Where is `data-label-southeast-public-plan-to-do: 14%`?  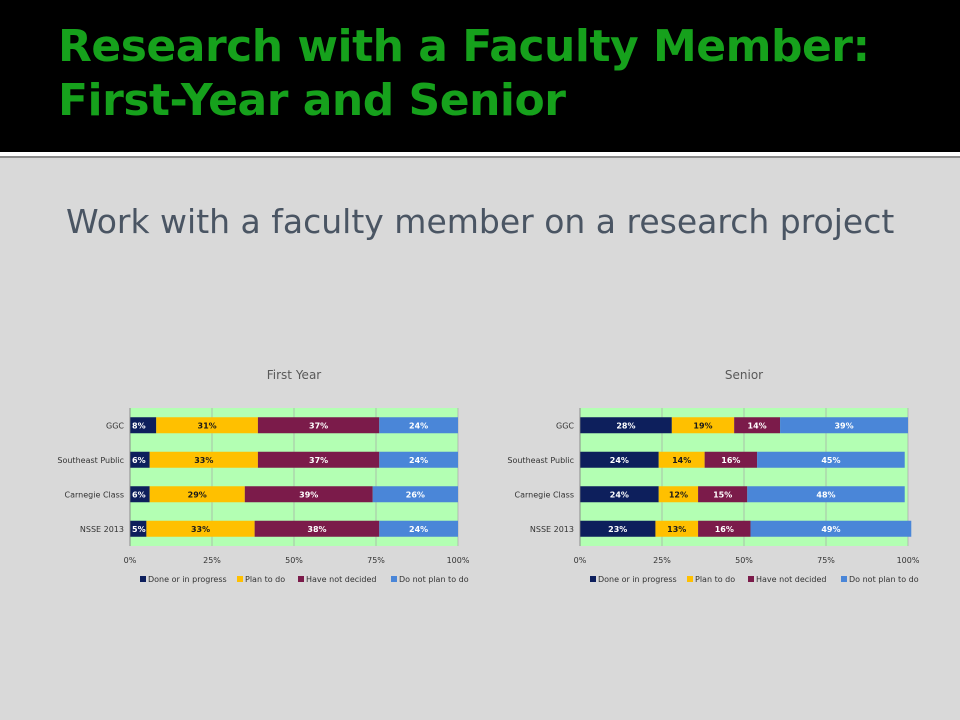 data-label-southeast-public-plan-to-do: 14% is located at coordinates (681, 460).